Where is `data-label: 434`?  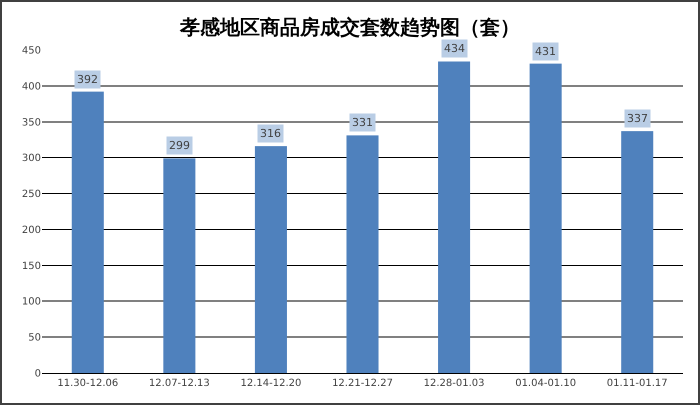 data-label: 434 is located at coordinates (454, 48).